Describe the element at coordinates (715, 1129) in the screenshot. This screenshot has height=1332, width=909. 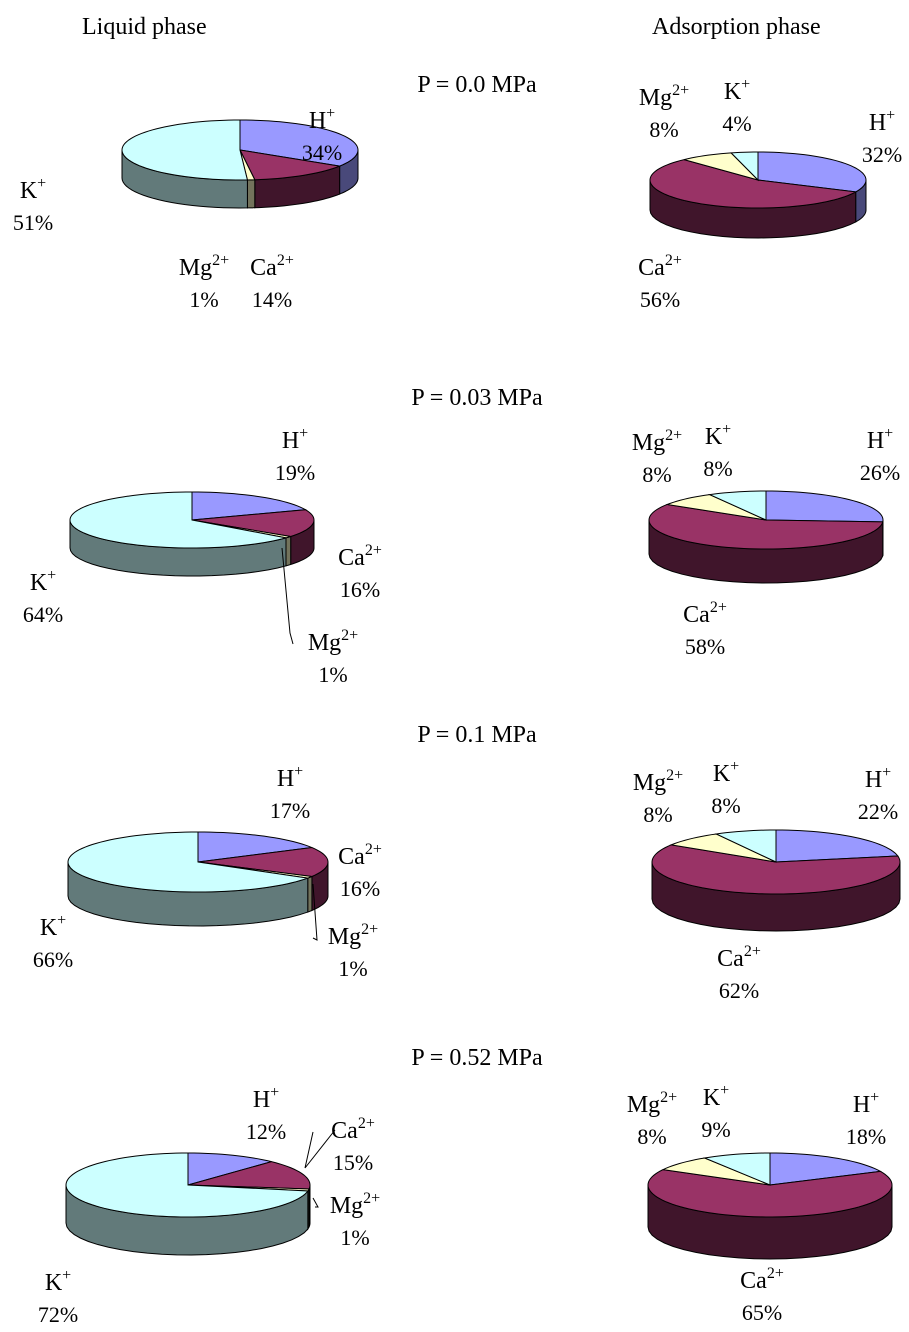
I see `percent-label-Kplus: 9%` at that location.